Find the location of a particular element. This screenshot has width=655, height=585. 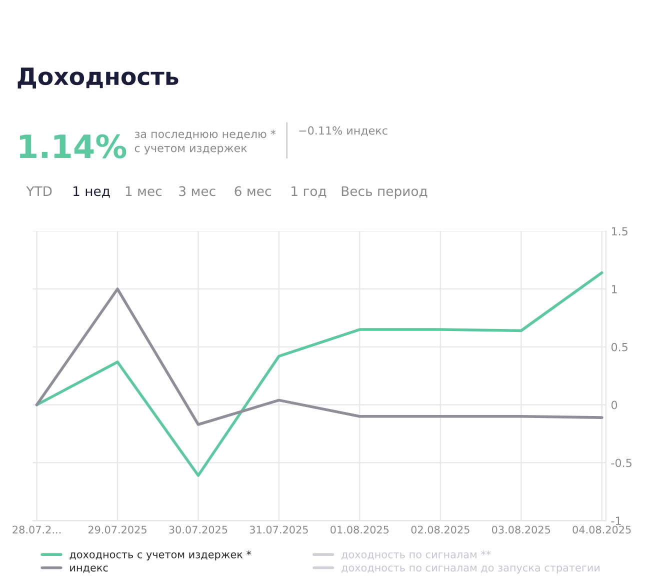

x-tick-label: 01.08.2025 is located at coordinates (359, 530).